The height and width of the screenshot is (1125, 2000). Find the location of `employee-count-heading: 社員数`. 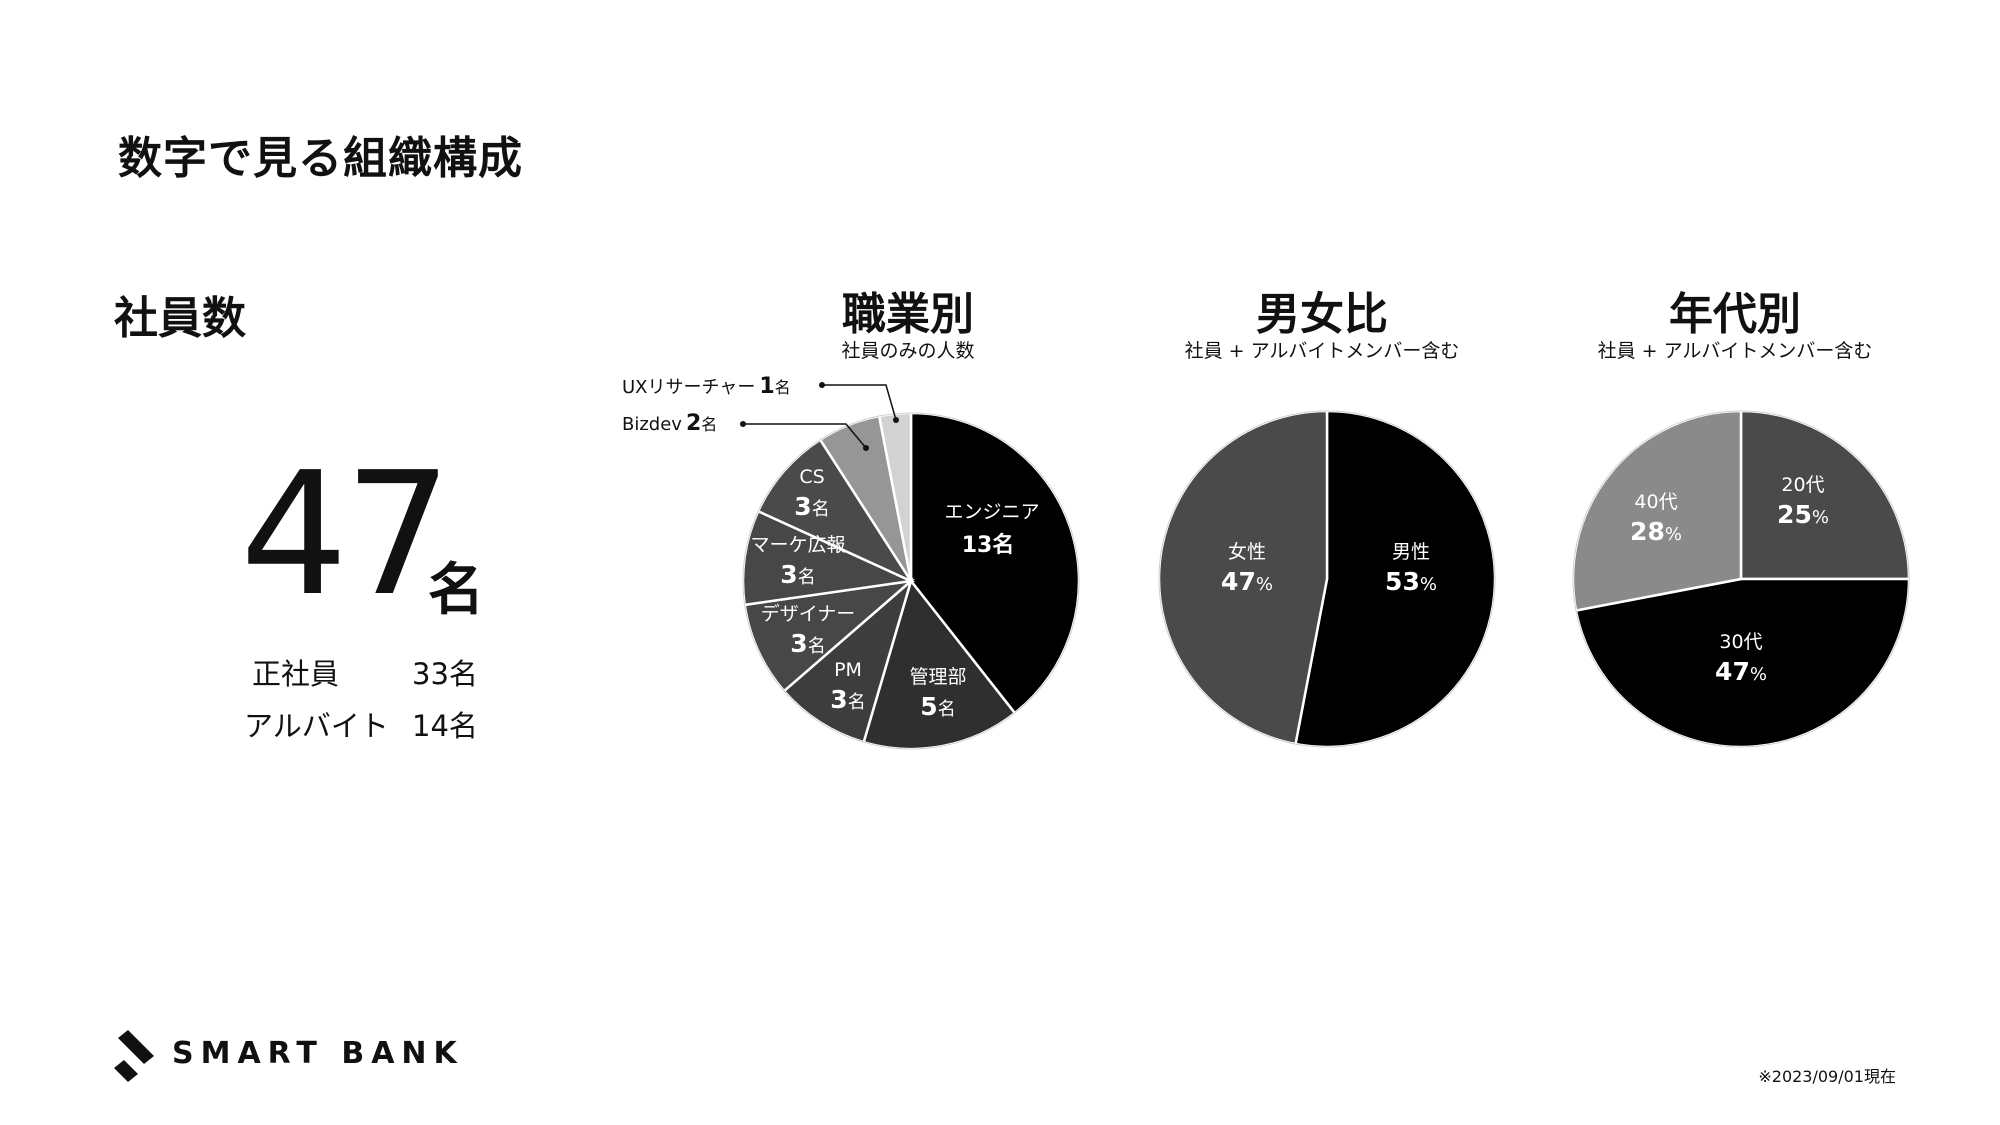

employee-count-heading: 社員数 is located at coordinates (180, 318).